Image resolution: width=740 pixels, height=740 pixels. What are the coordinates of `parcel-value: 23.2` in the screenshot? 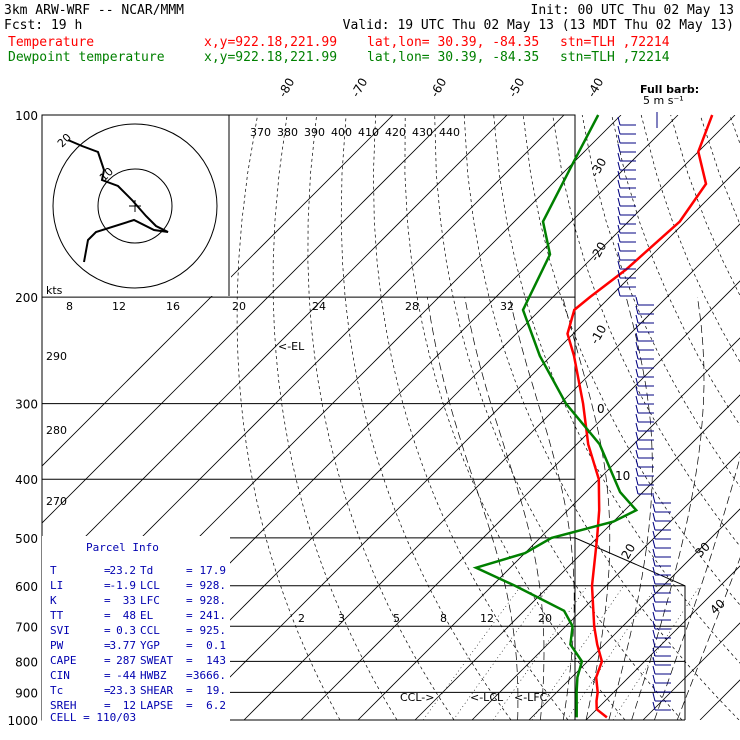 It's located at (123, 570).